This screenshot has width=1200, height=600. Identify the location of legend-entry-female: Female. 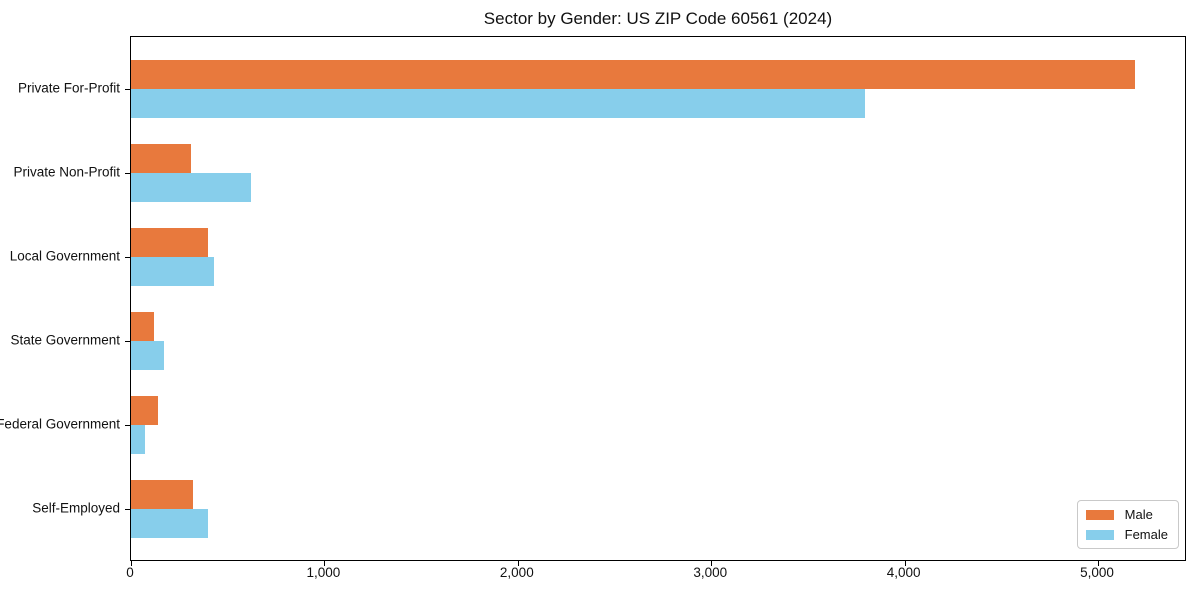
(1126, 534).